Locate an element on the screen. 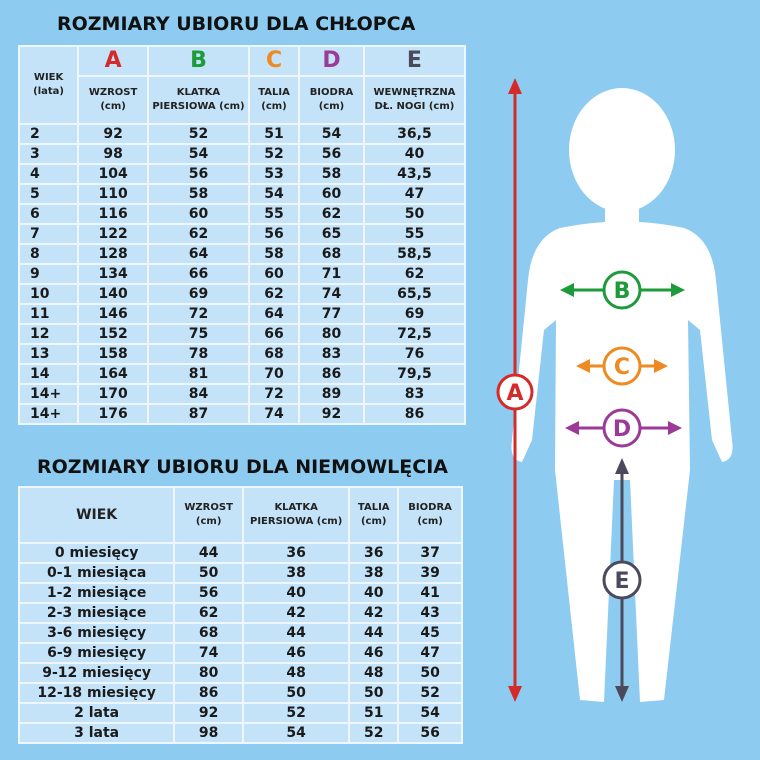 This screenshot has height=760, width=760. table-cell: 0-1 miesiąca is located at coordinates (96, 573).